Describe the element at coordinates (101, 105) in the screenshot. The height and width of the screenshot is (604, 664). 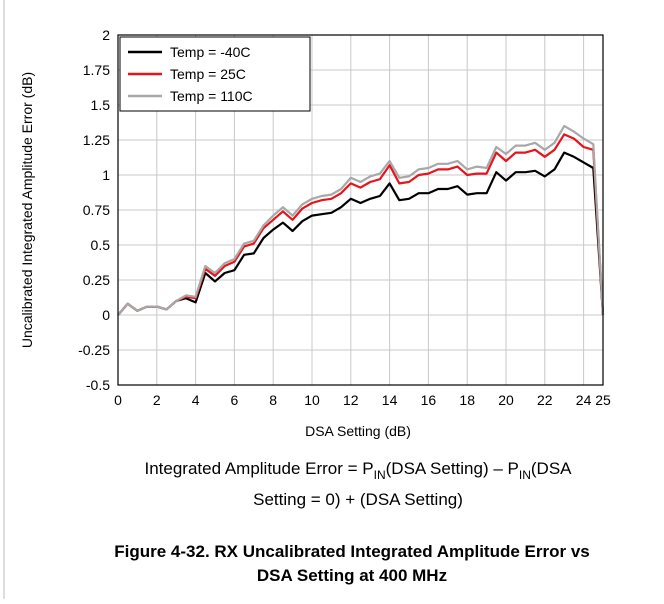
I see `y-tick-label: 1.5` at that location.